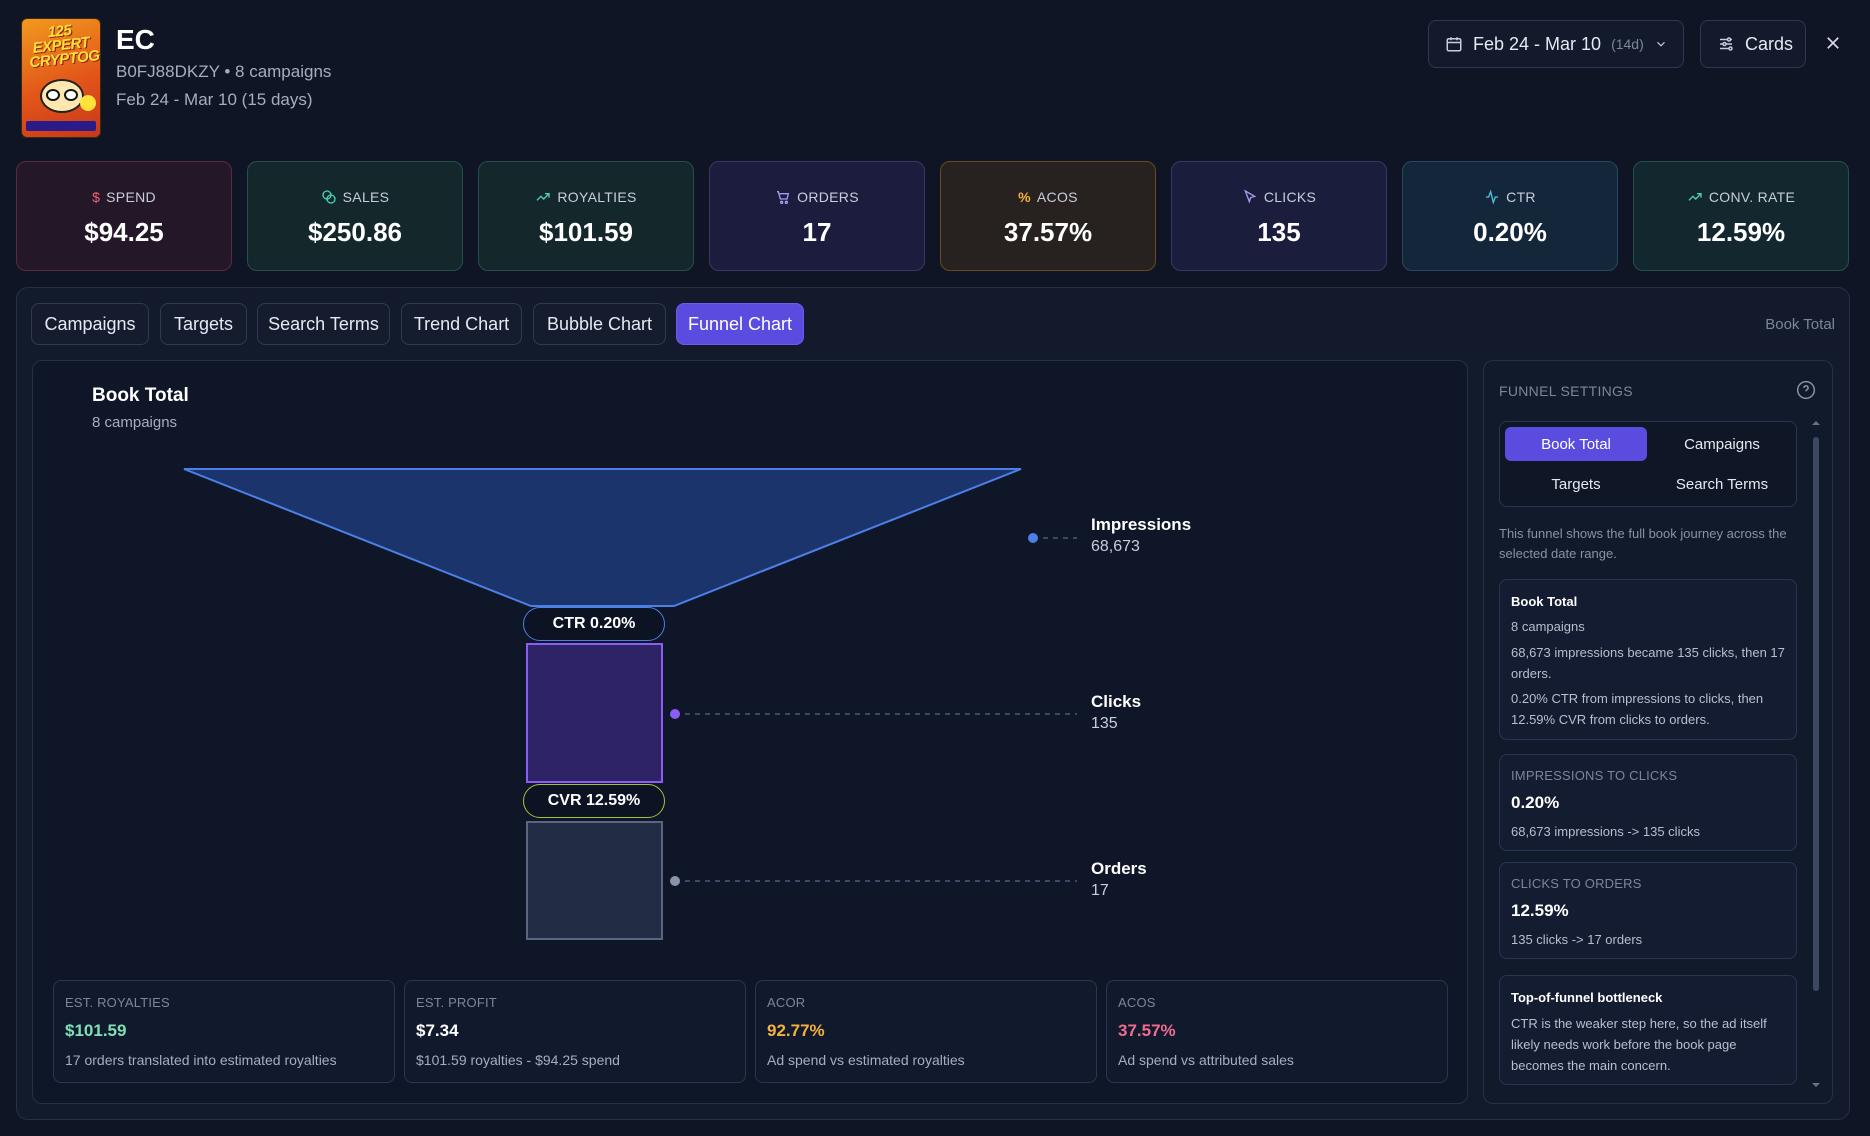  I want to click on cards-view-button: Cards, so click(1753, 44).